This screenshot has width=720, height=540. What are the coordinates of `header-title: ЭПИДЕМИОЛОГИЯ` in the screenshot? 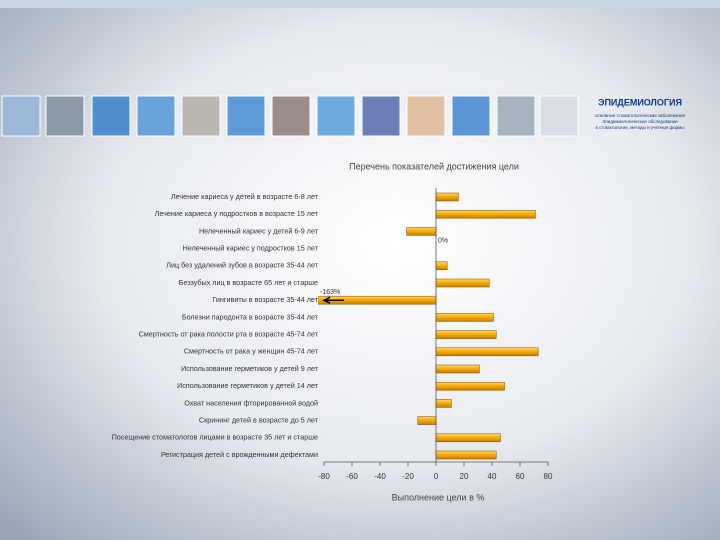 It's located at (640, 102).